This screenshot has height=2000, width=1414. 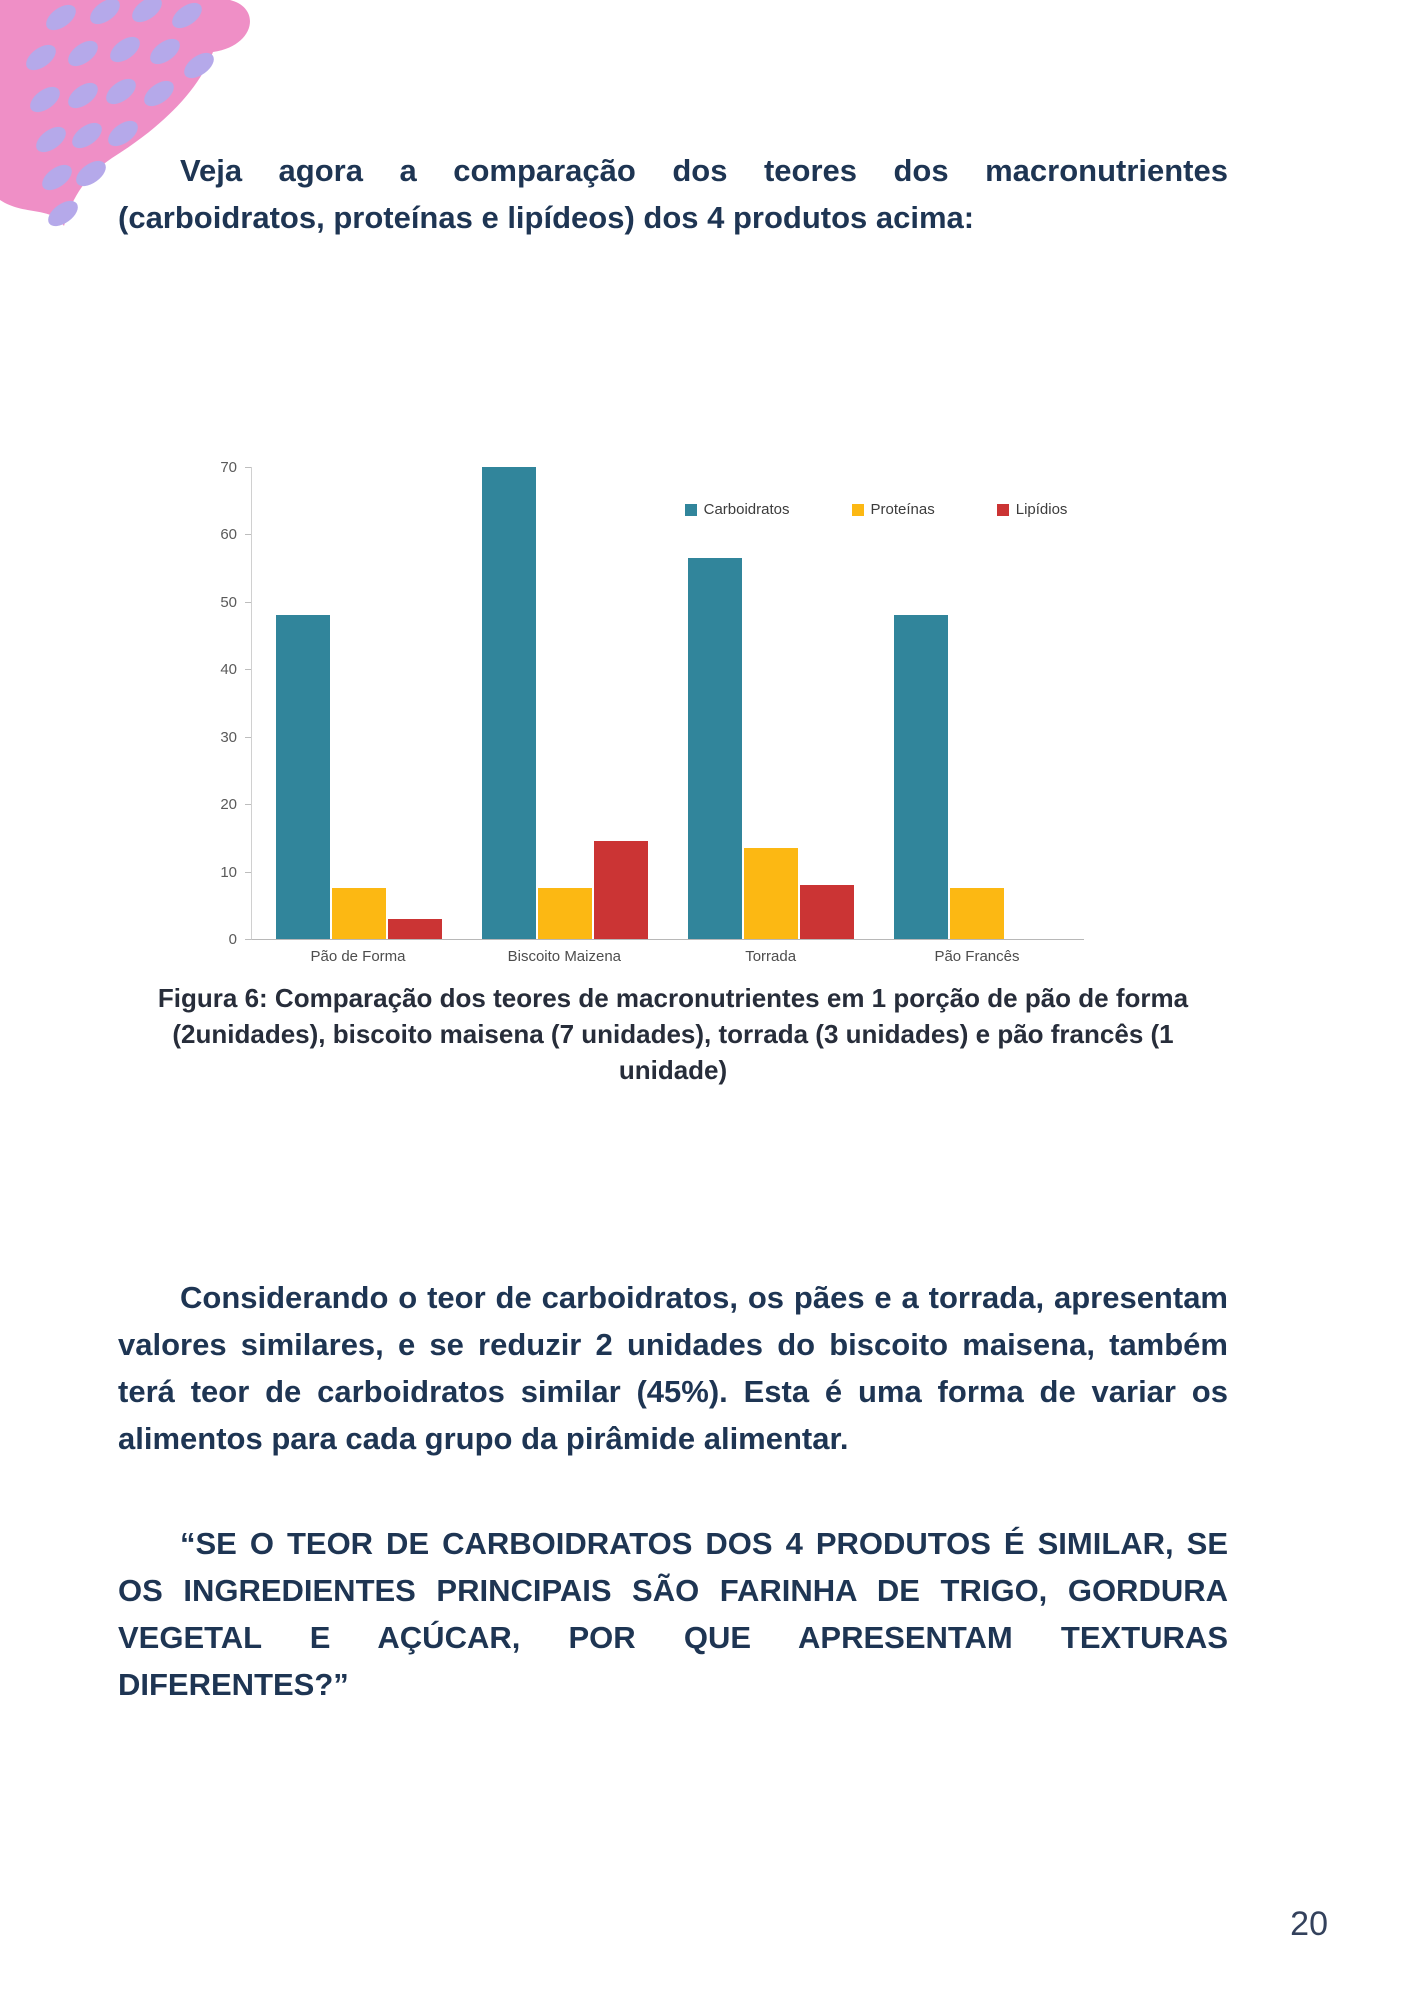 What do you see at coordinates (746, 509) in the screenshot?
I see `legend-label: Carboidratos` at bounding box center [746, 509].